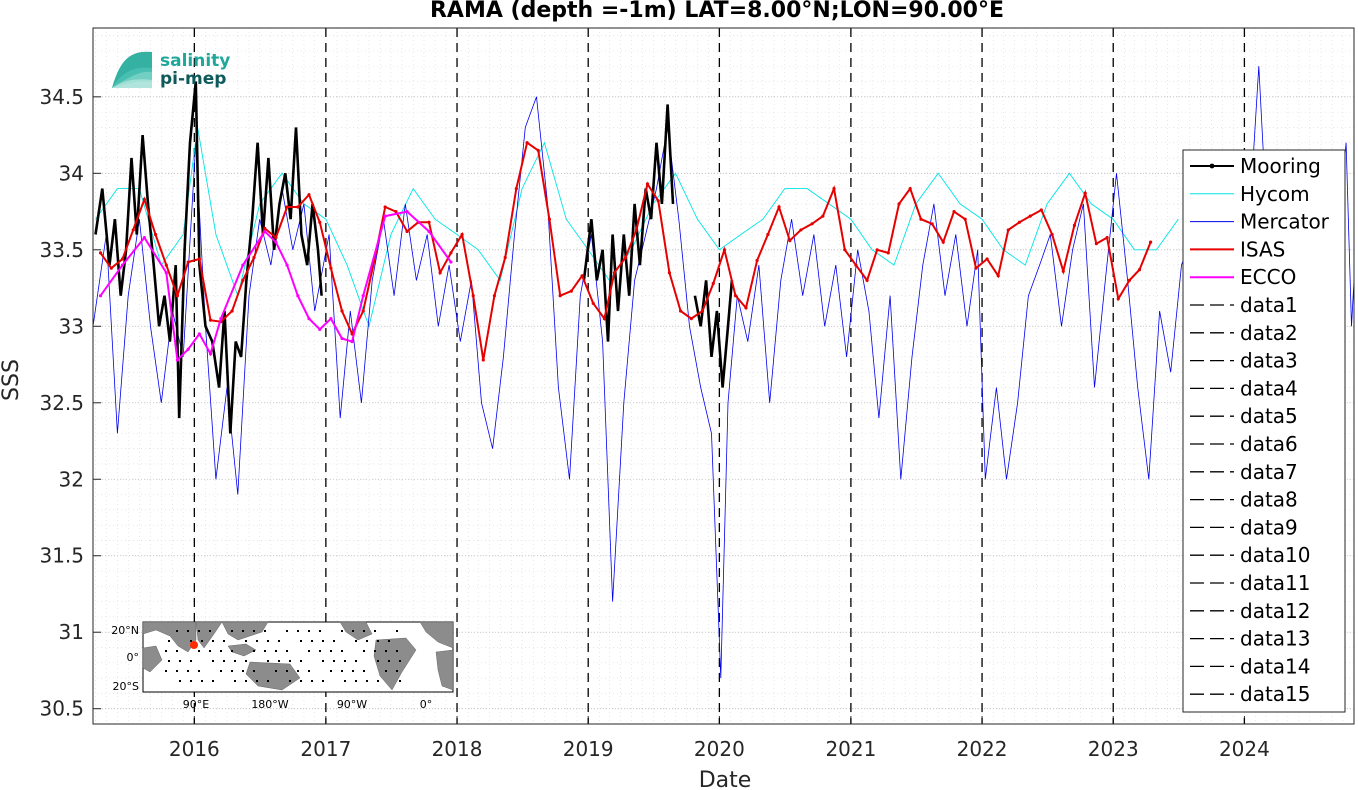 The width and height of the screenshot is (1358, 790). I want to click on series-ecco, so click(275, 286).